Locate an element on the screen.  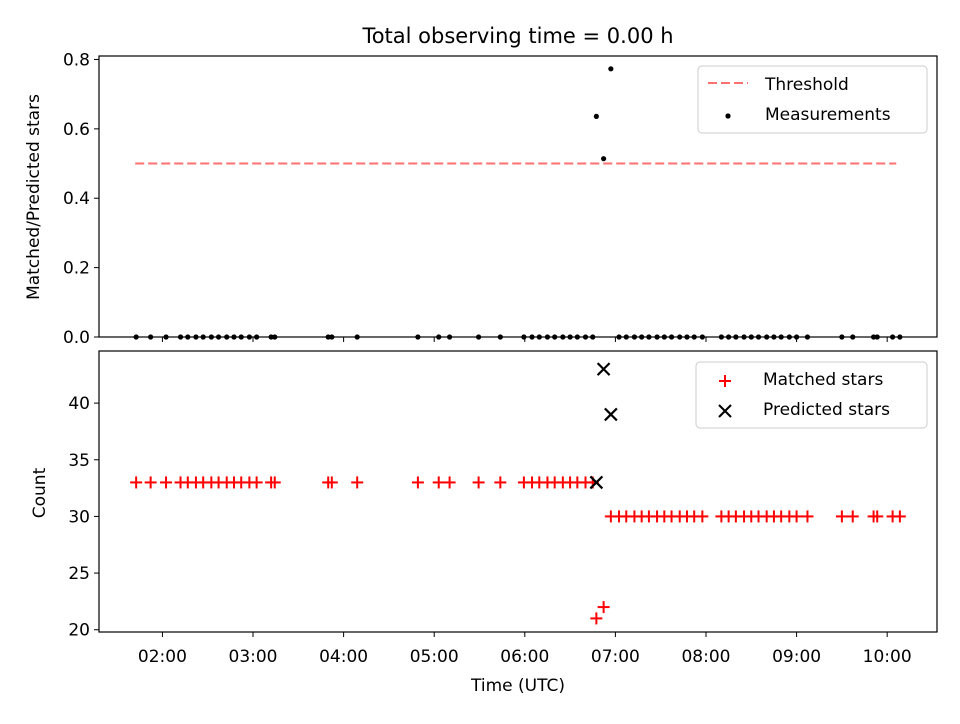
ratio-legend: Threshold Measurements is located at coordinates (812, 99).